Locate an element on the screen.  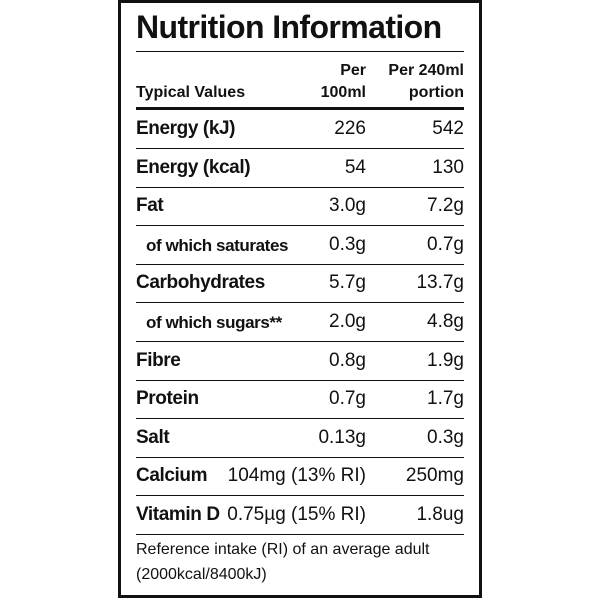
cell-value: 104mg (13% RI) is located at coordinates (296, 476).